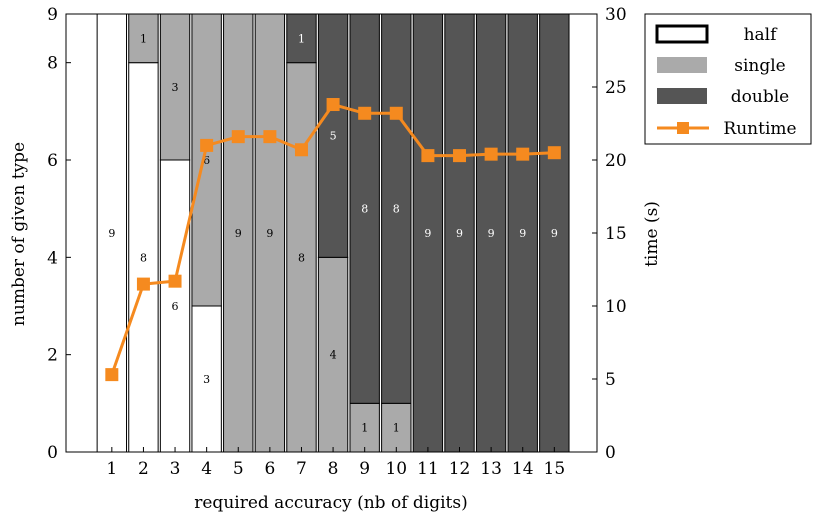 The height and width of the screenshot is (517, 813). Describe the element at coordinates (52, 64) in the screenshot. I see `y-tick-label-8: 8` at that location.